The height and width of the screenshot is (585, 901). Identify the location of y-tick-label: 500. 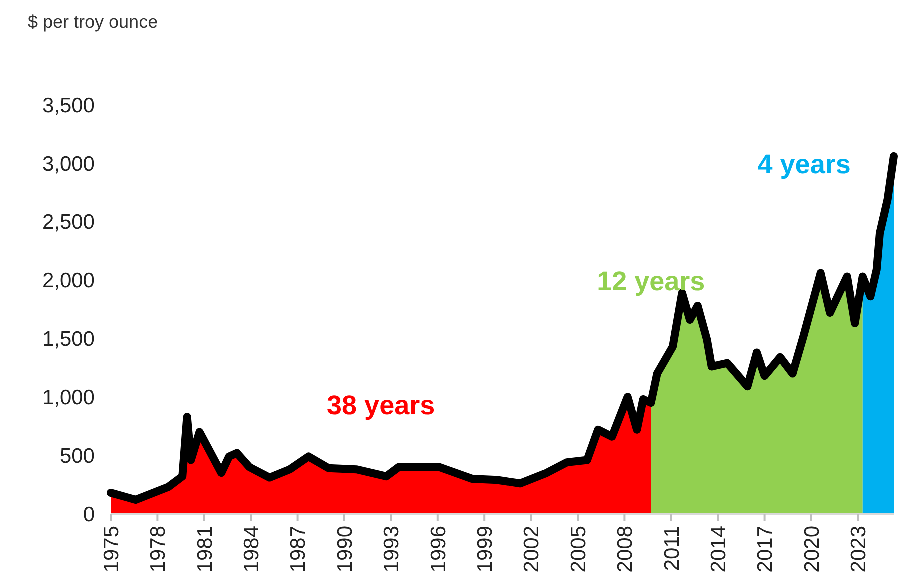
(77, 456).